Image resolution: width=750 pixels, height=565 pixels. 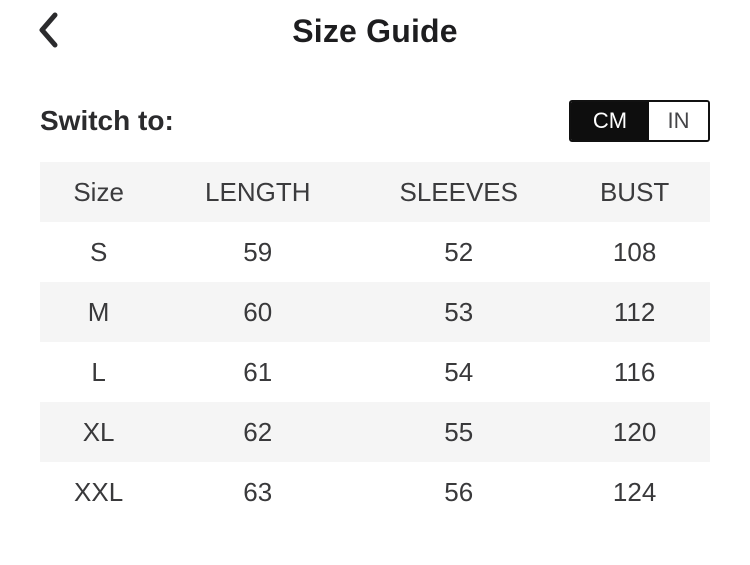 What do you see at coordinates (258, 371) in the screenshot?
I see `cell-length: 61` at bounding box center [258, 371].